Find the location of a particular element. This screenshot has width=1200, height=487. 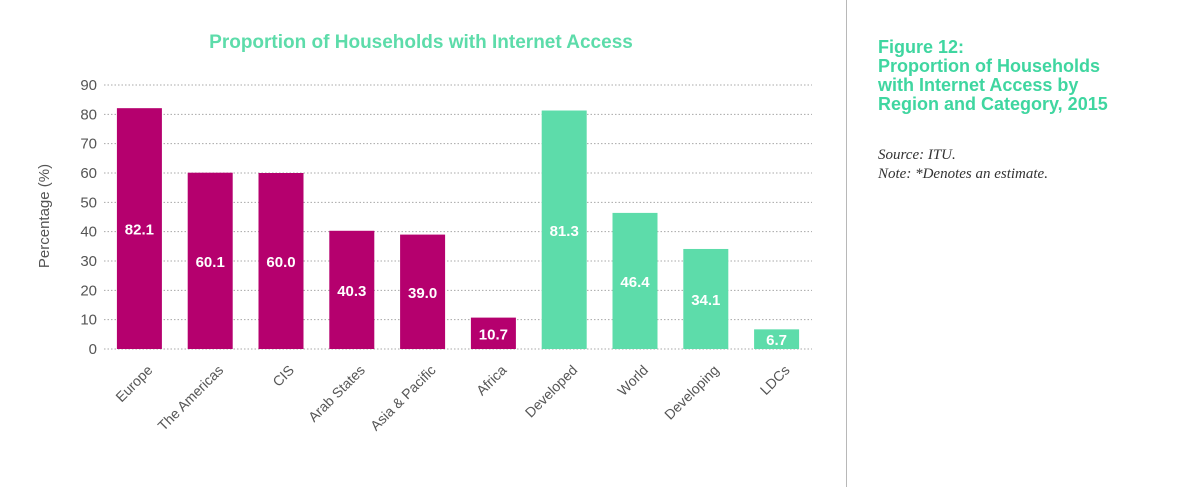

x-tick-label: Asia & Pacific is located at coordinates (403, 398).